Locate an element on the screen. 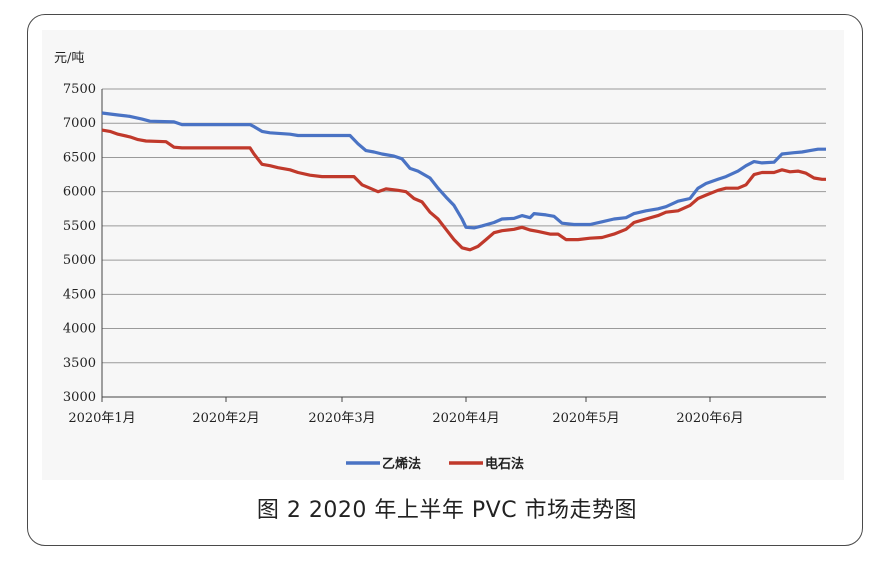  y-tick-label: 7500 is located at coordinates (79, 89).